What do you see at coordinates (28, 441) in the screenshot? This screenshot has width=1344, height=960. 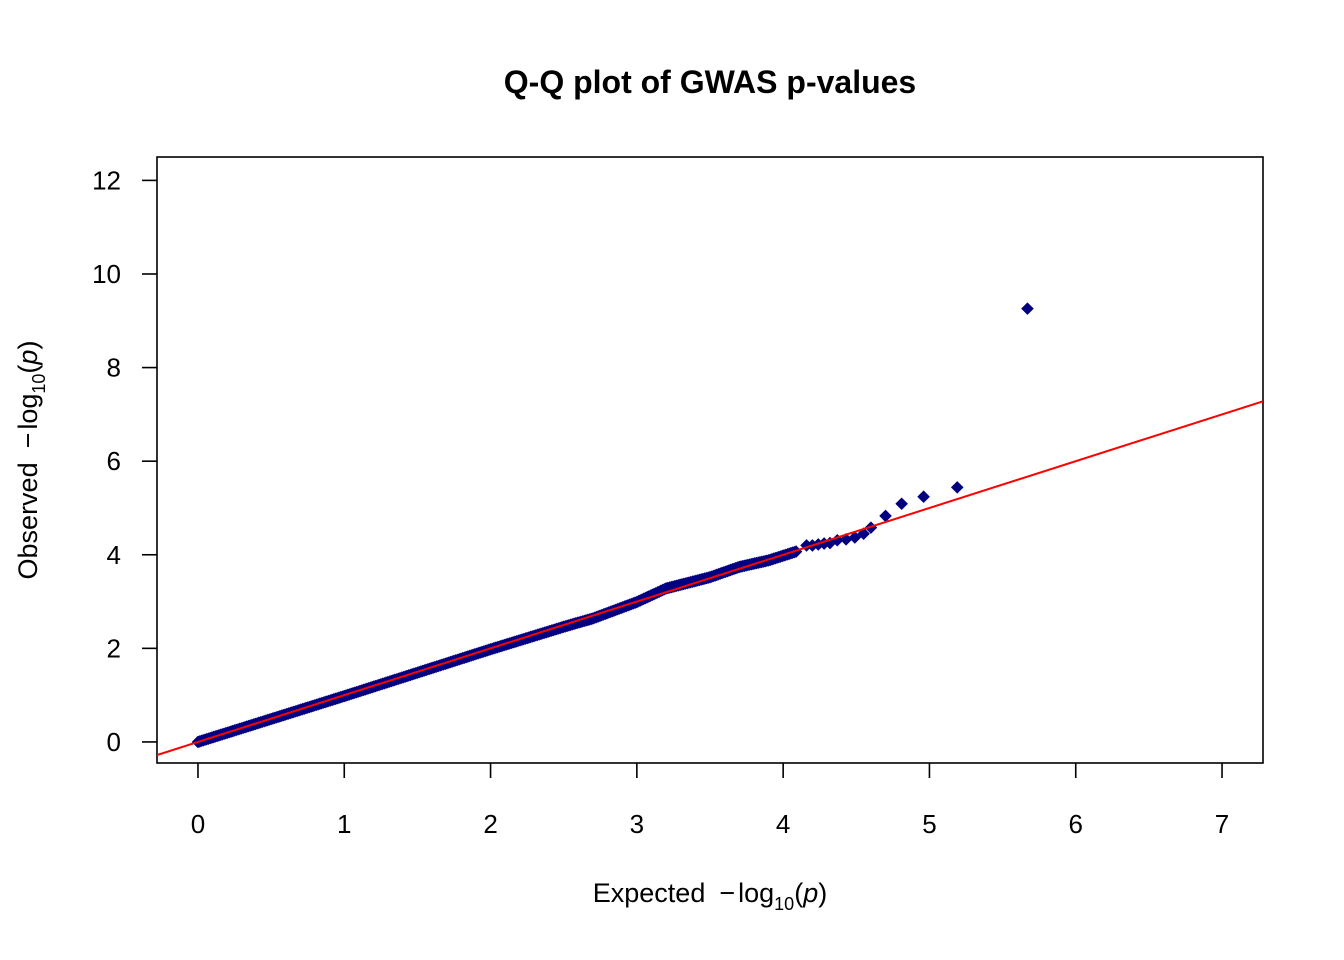 I see `y-axis-label-minus: −` at bounding box center [28, 441].